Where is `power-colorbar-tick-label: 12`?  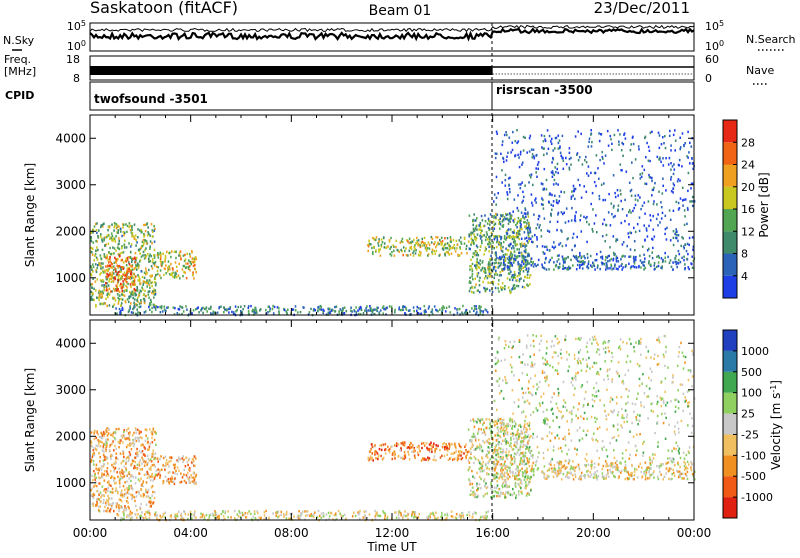
power-colorbar-tick-label: 12 is located at coordinates (748, 231).